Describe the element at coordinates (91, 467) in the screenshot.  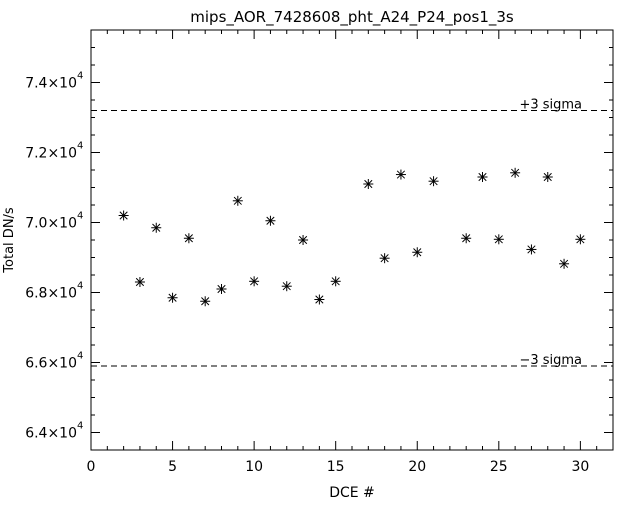
I see `x-tick-label: 0` at that location.